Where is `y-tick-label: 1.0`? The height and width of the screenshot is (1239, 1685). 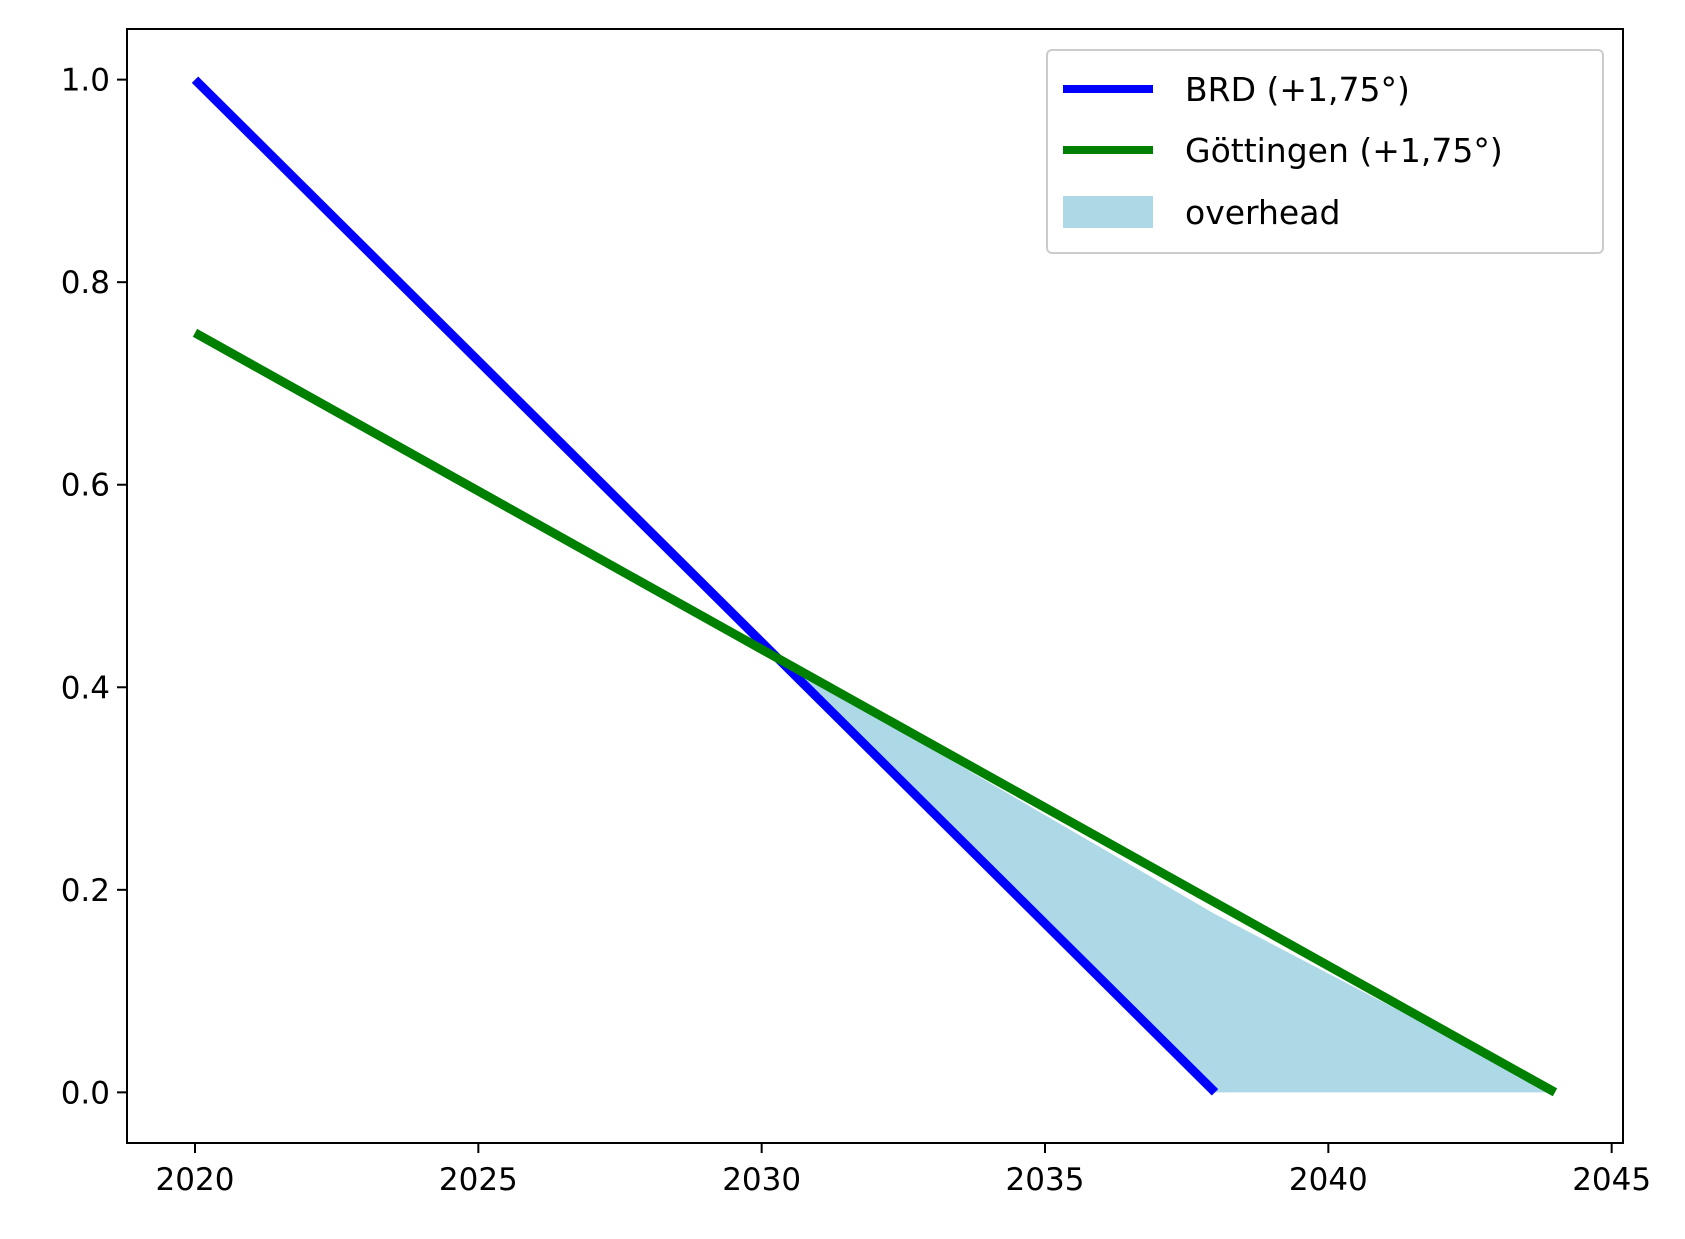 y-tick-label: 1.0 is located at coordinates (85, 81).